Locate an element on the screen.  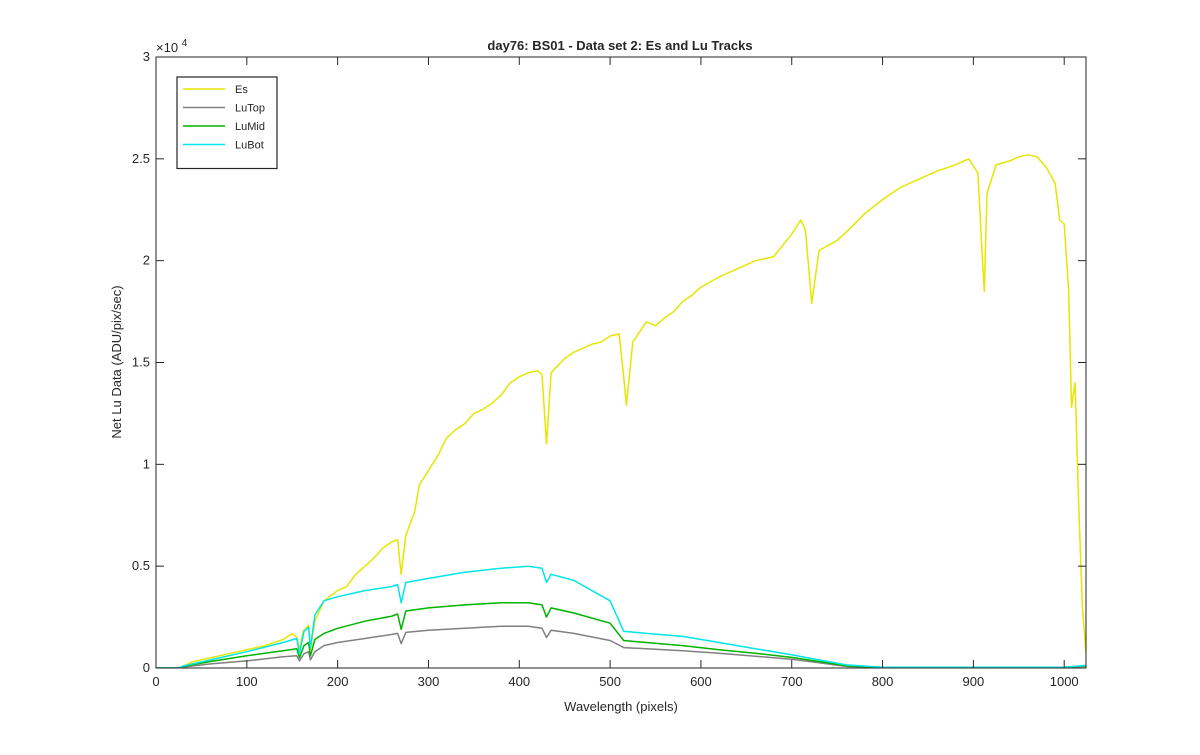
y-axis-exponent-base: ×10 is located at coordinates (167, 47).